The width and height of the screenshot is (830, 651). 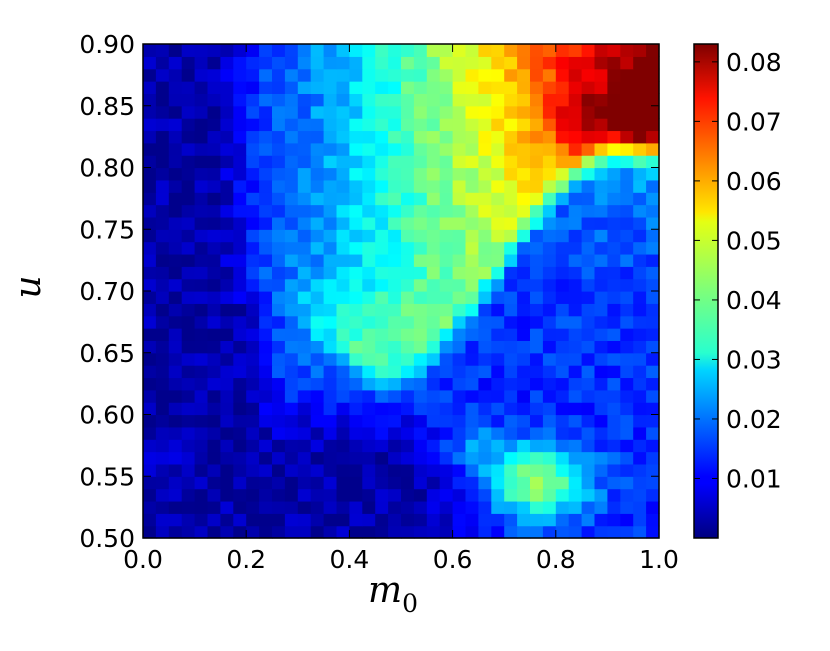 I want to click on y-tick-label: 0.60, so click(x=107, y=415).